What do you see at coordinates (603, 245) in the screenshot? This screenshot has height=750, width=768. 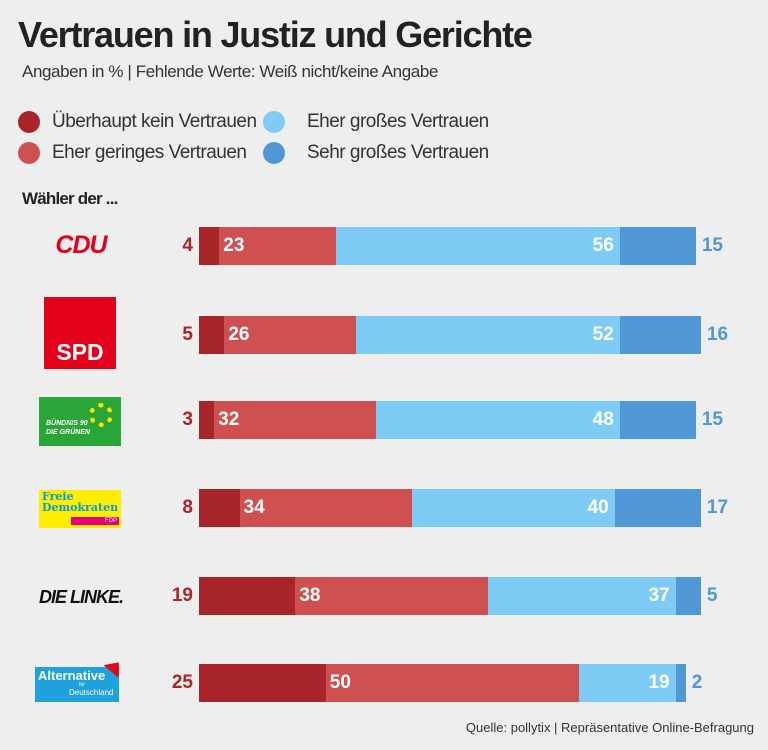 I see `data-label: 56` at bounding box center [603, 245].